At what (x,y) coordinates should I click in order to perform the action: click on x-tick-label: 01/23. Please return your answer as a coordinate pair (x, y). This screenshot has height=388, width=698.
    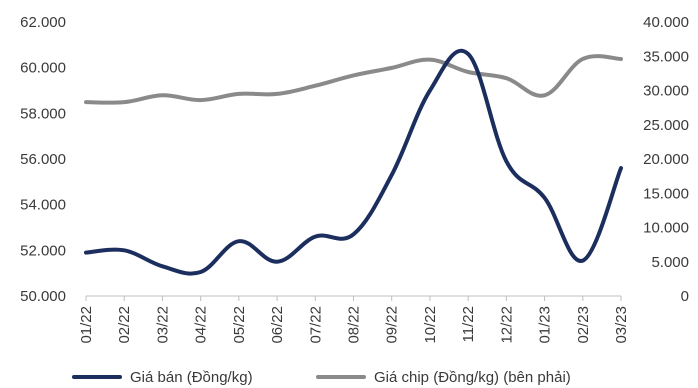
    Looking at the image, I should click on (545, 325).